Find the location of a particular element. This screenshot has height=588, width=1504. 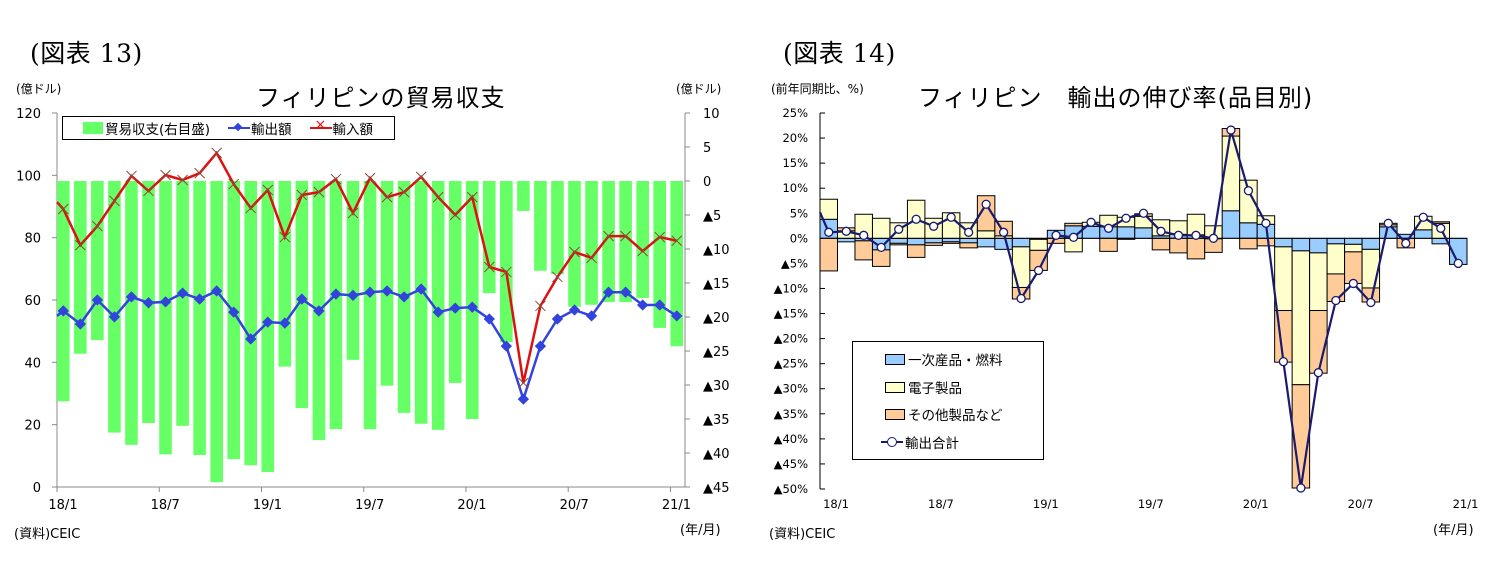

chart-14-y-unit: (前年同期比、%) is located at coordinates (817, 89).